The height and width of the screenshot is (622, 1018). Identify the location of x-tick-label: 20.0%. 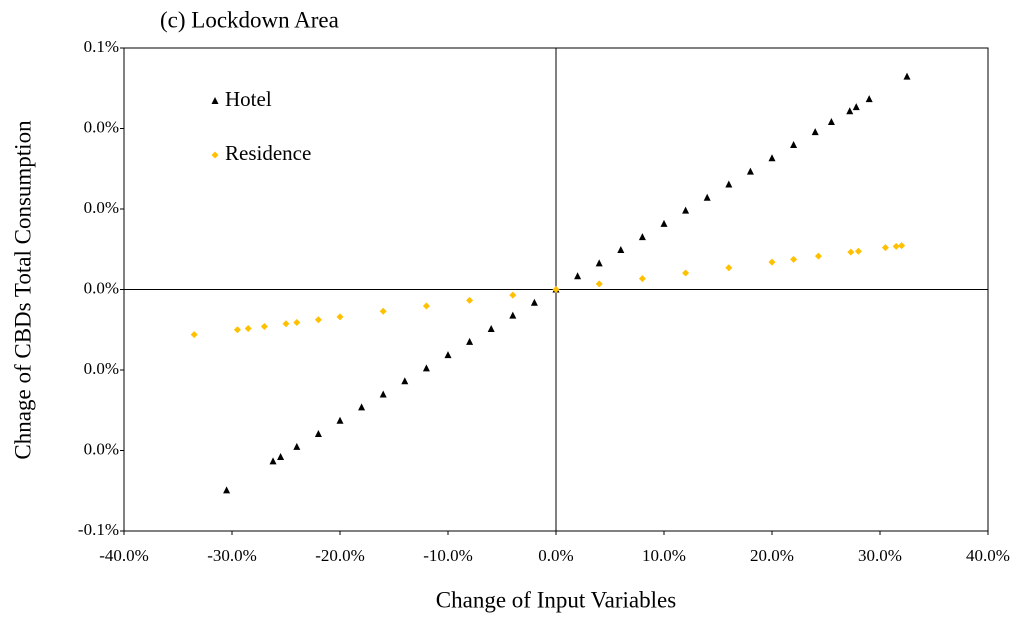
(772, 555).